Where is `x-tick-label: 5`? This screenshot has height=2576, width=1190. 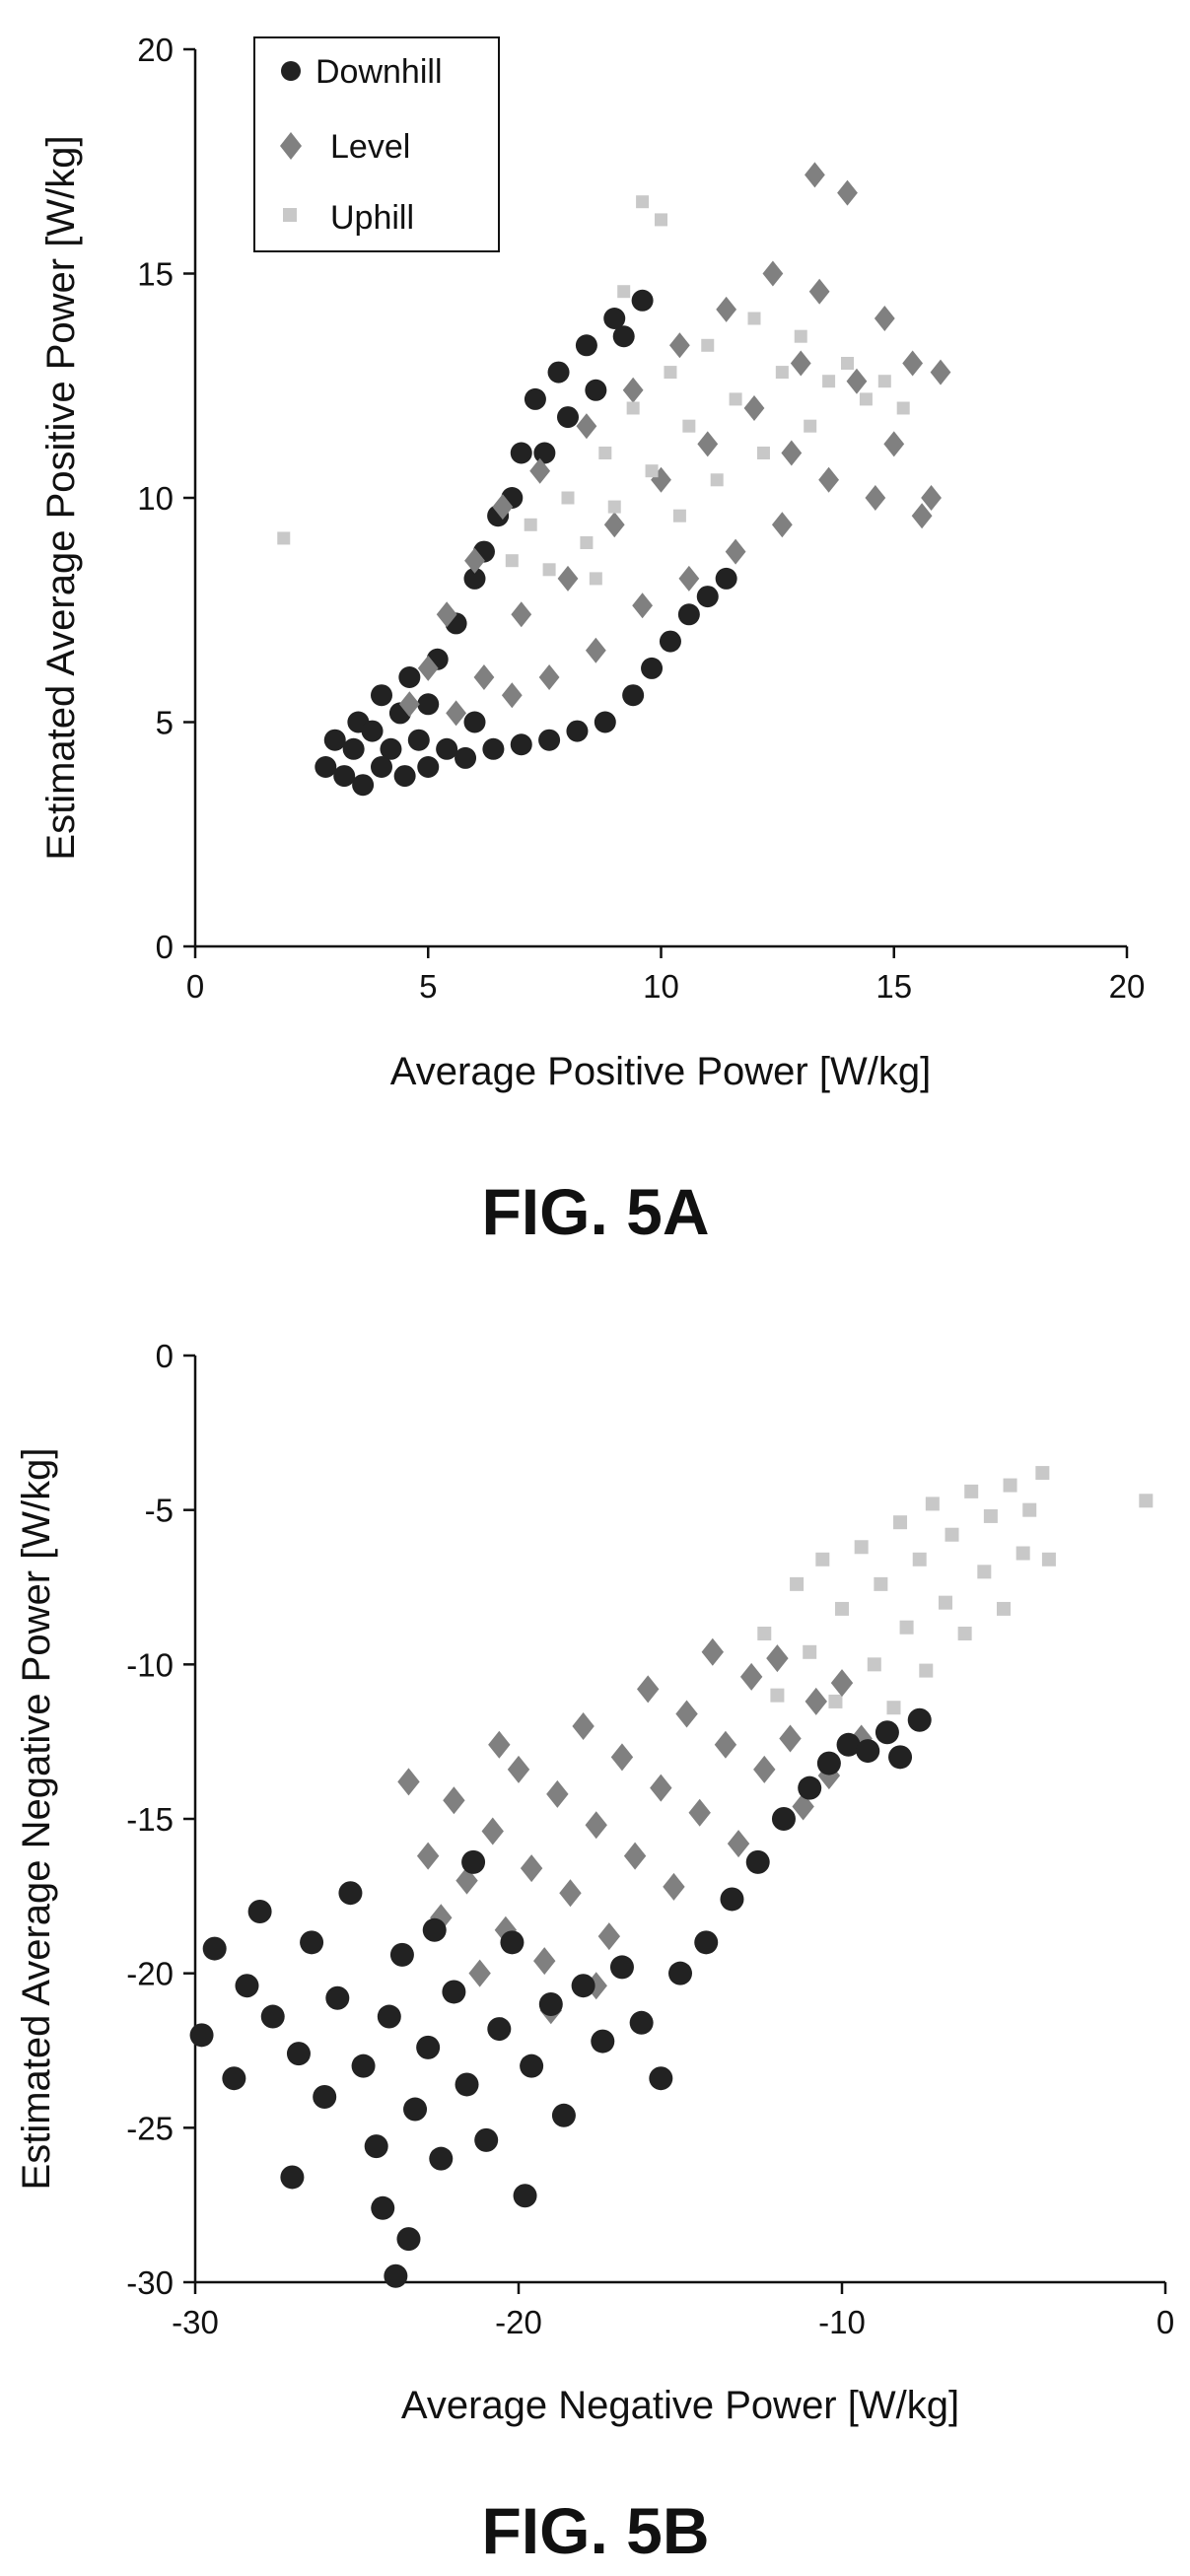
x-tick-label: 5 is located at coordinates (428, 986).